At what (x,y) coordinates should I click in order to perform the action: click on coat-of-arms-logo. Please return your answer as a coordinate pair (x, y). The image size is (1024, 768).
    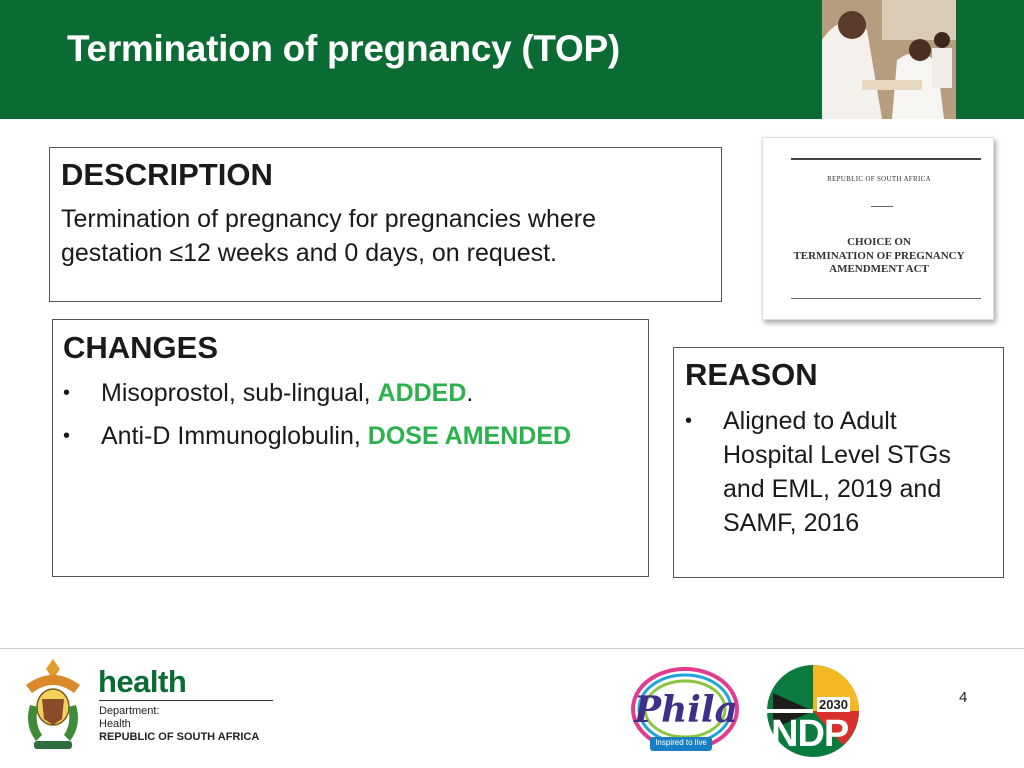
    Looking at the image, I should click on (53, 703).